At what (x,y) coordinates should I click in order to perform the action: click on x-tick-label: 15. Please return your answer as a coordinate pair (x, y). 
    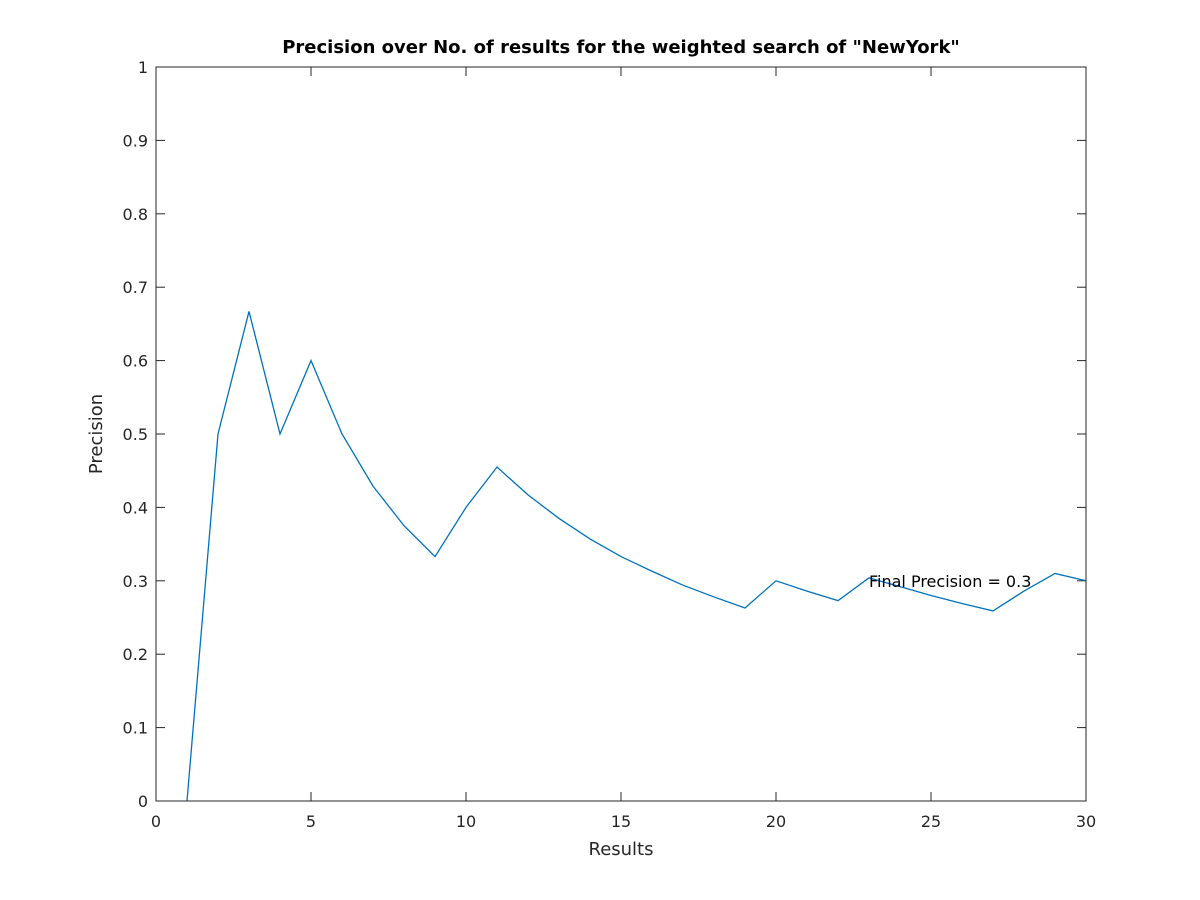
    Looking at the image, I should click on (621, 821).